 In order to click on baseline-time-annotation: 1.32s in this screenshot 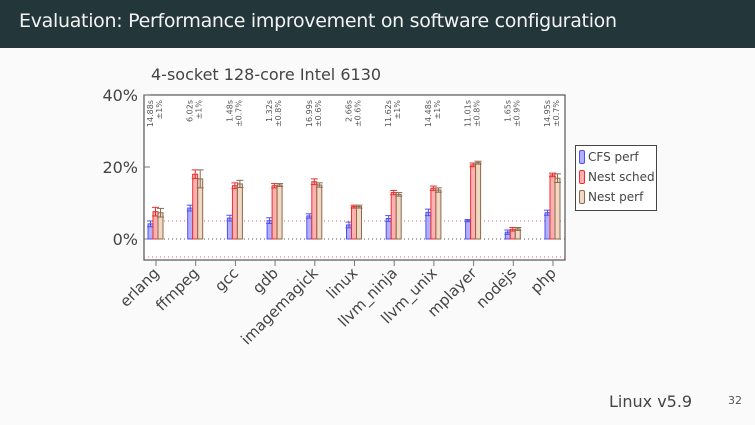, I will do `click(269, 111)`.